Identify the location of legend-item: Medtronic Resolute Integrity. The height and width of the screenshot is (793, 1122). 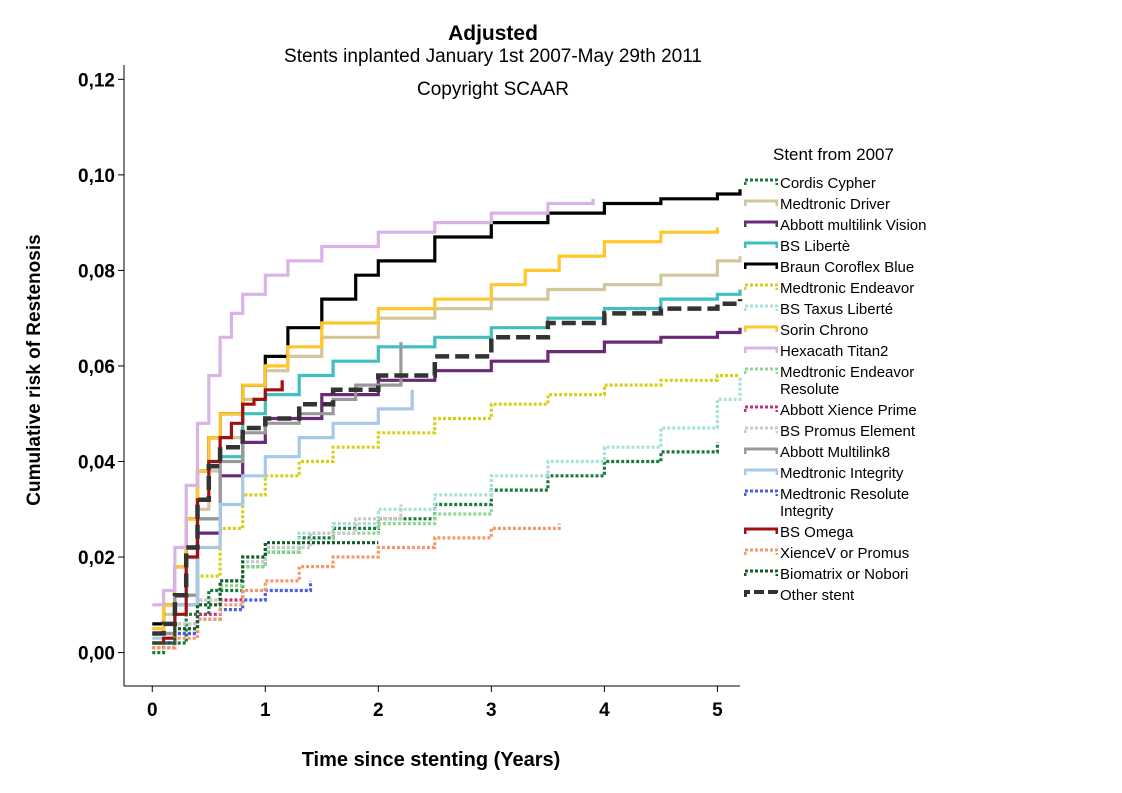
(929, 504).